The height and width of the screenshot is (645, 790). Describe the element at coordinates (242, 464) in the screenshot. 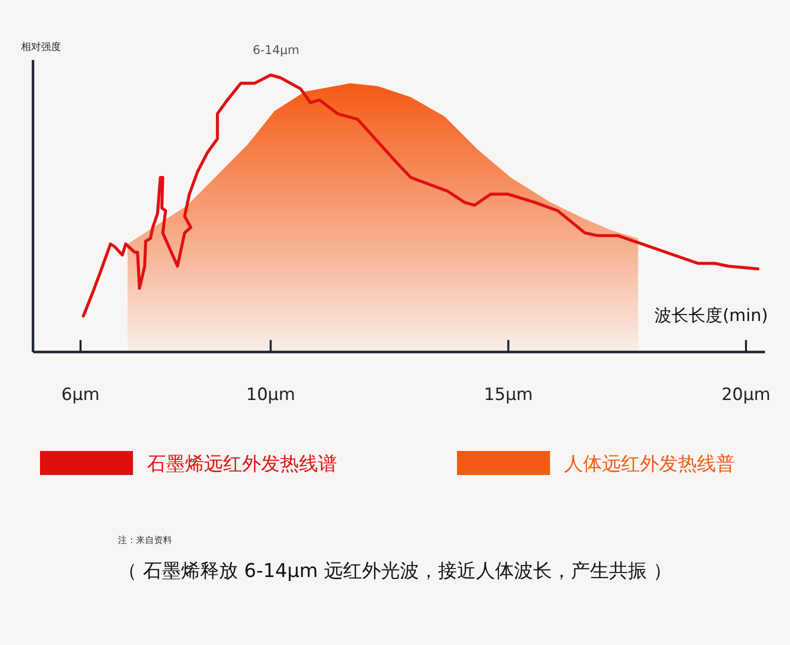

I see `legend-label: 石墨烯远红外发热线谱` at that location.